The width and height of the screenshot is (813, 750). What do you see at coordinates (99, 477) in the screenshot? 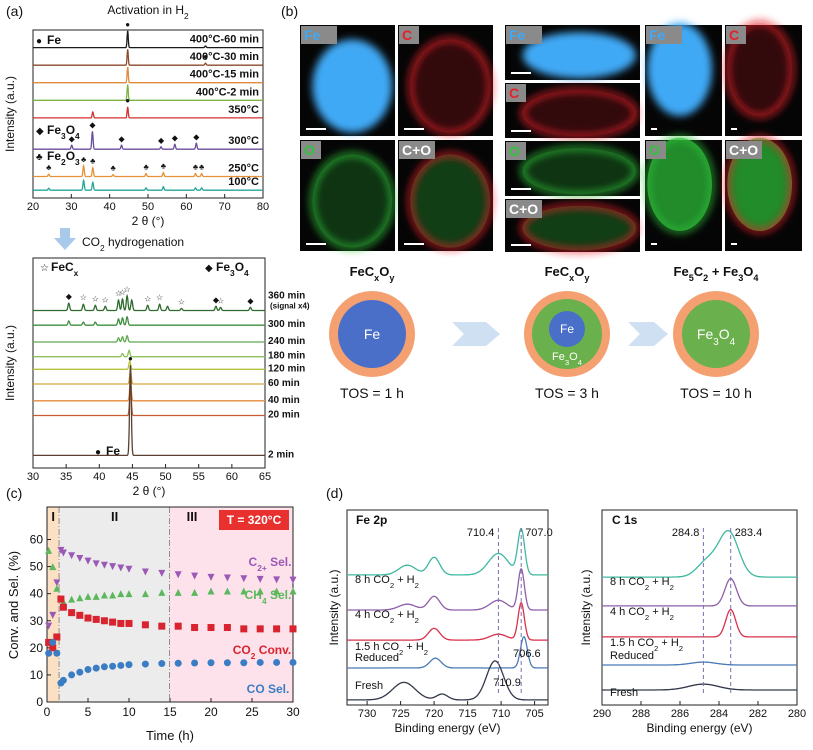
I see `x-tick-label: 40` at bounding box center [99, 477].